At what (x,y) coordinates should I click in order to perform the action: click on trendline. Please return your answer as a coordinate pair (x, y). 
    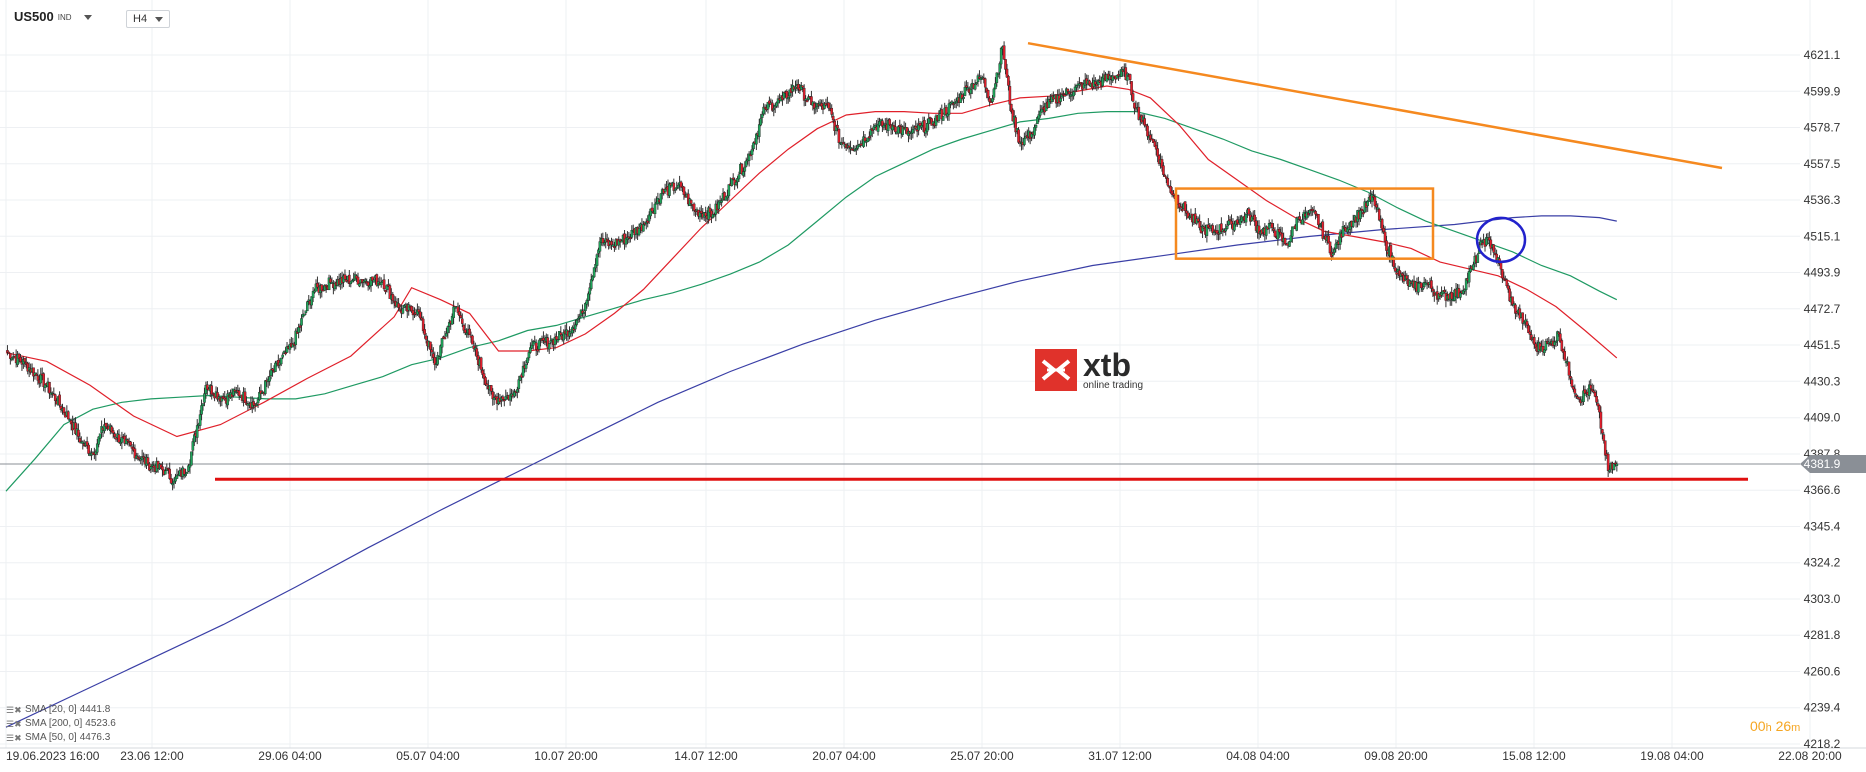
    Looking at the image, I should click on (1375, 105).